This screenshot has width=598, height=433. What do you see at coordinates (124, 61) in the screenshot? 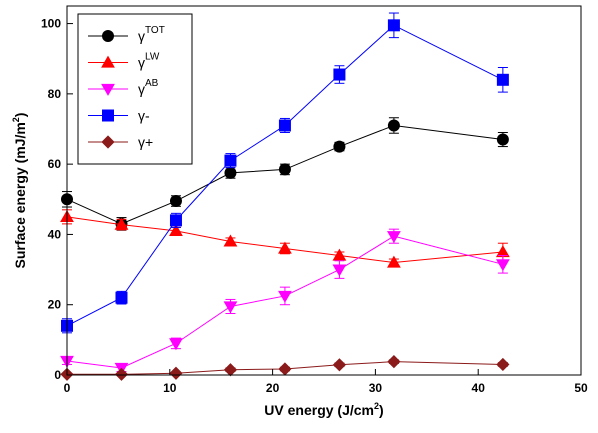
I see `legend-entry: γLW` at bounding box center [124, 61].